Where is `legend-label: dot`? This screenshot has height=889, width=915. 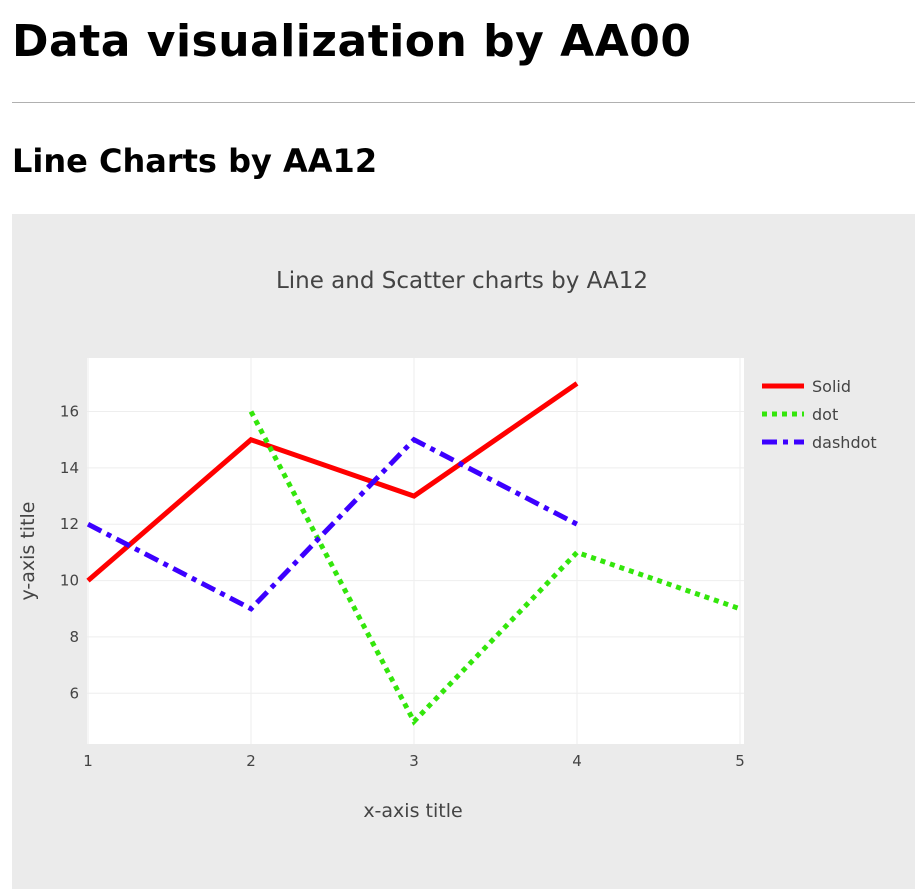 legend-label: dot is located at coordinates (825, 414).